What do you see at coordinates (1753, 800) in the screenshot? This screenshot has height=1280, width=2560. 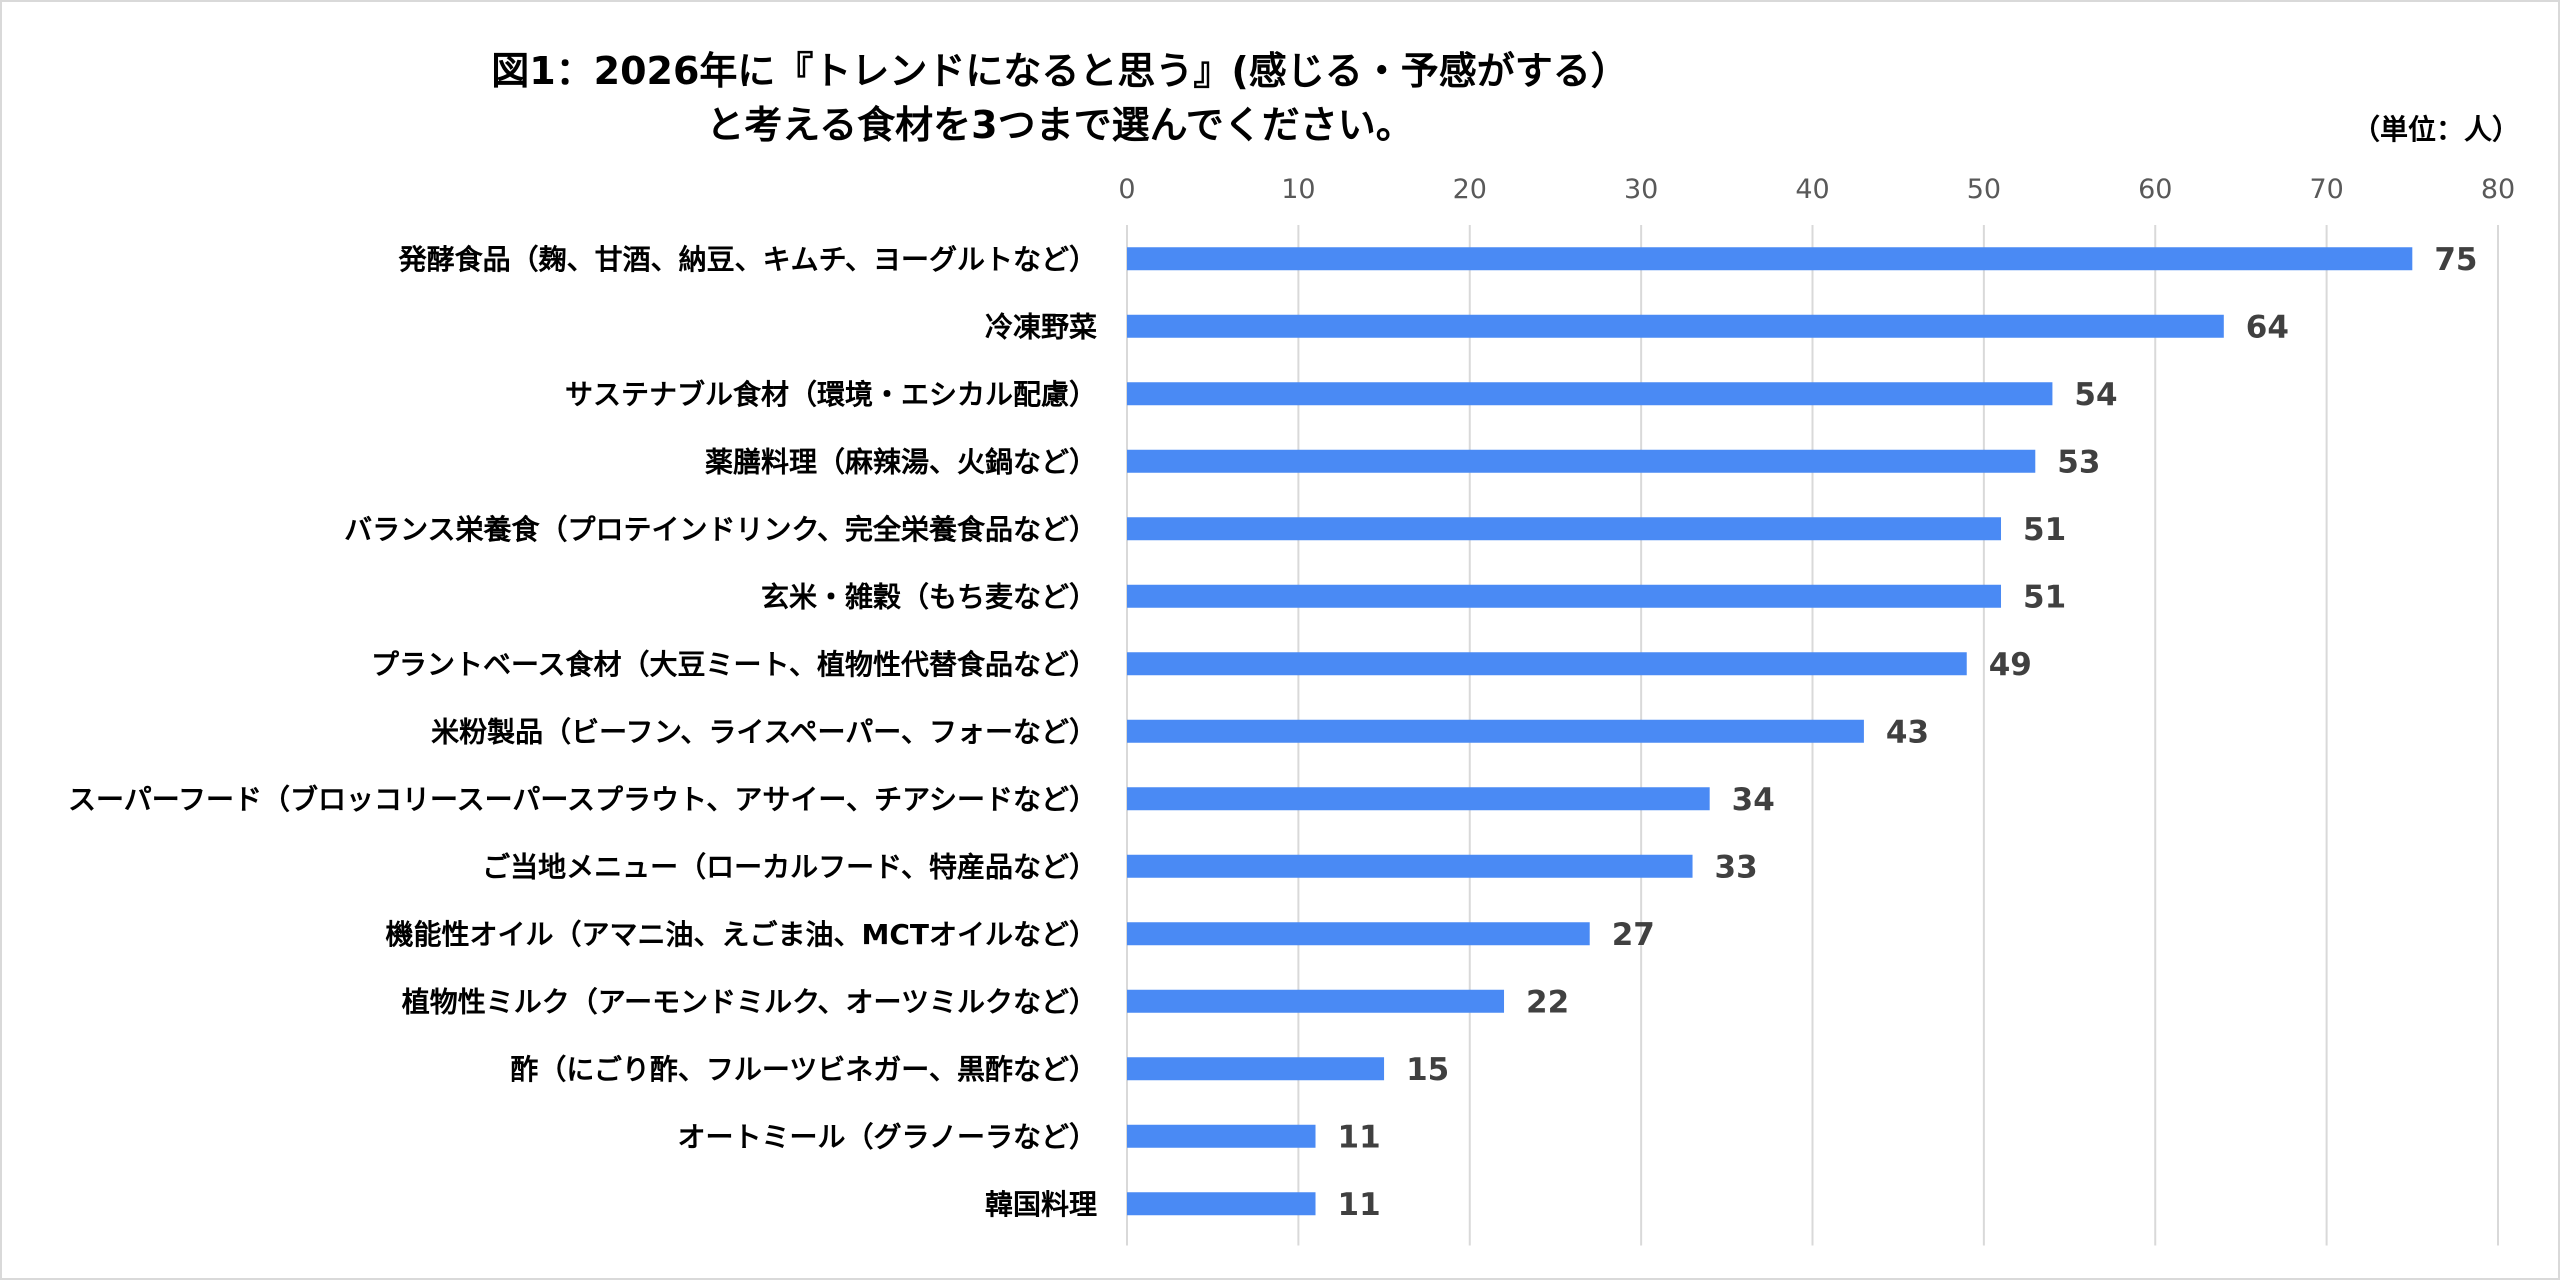 I see `data-label: 34` at bounding box center [1753, 800].